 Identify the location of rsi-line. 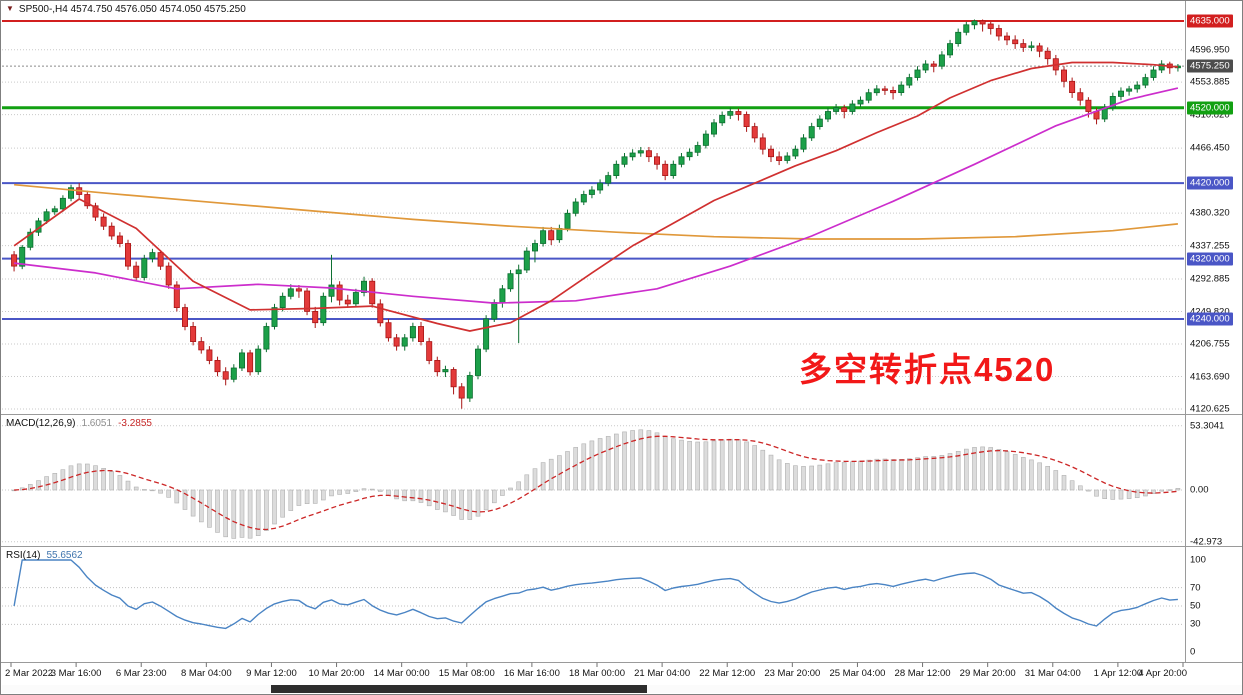
(595, 594).